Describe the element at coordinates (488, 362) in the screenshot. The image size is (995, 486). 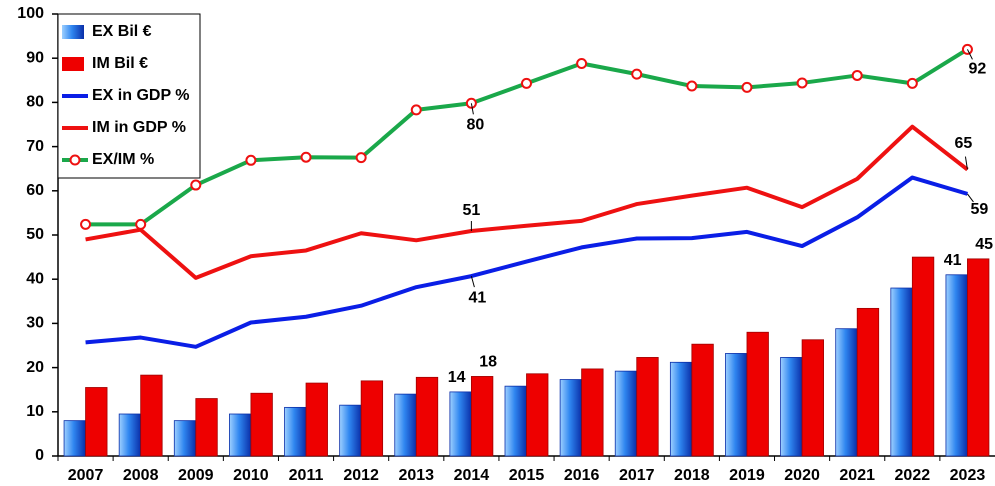
I see `data-label: 18` at that location.